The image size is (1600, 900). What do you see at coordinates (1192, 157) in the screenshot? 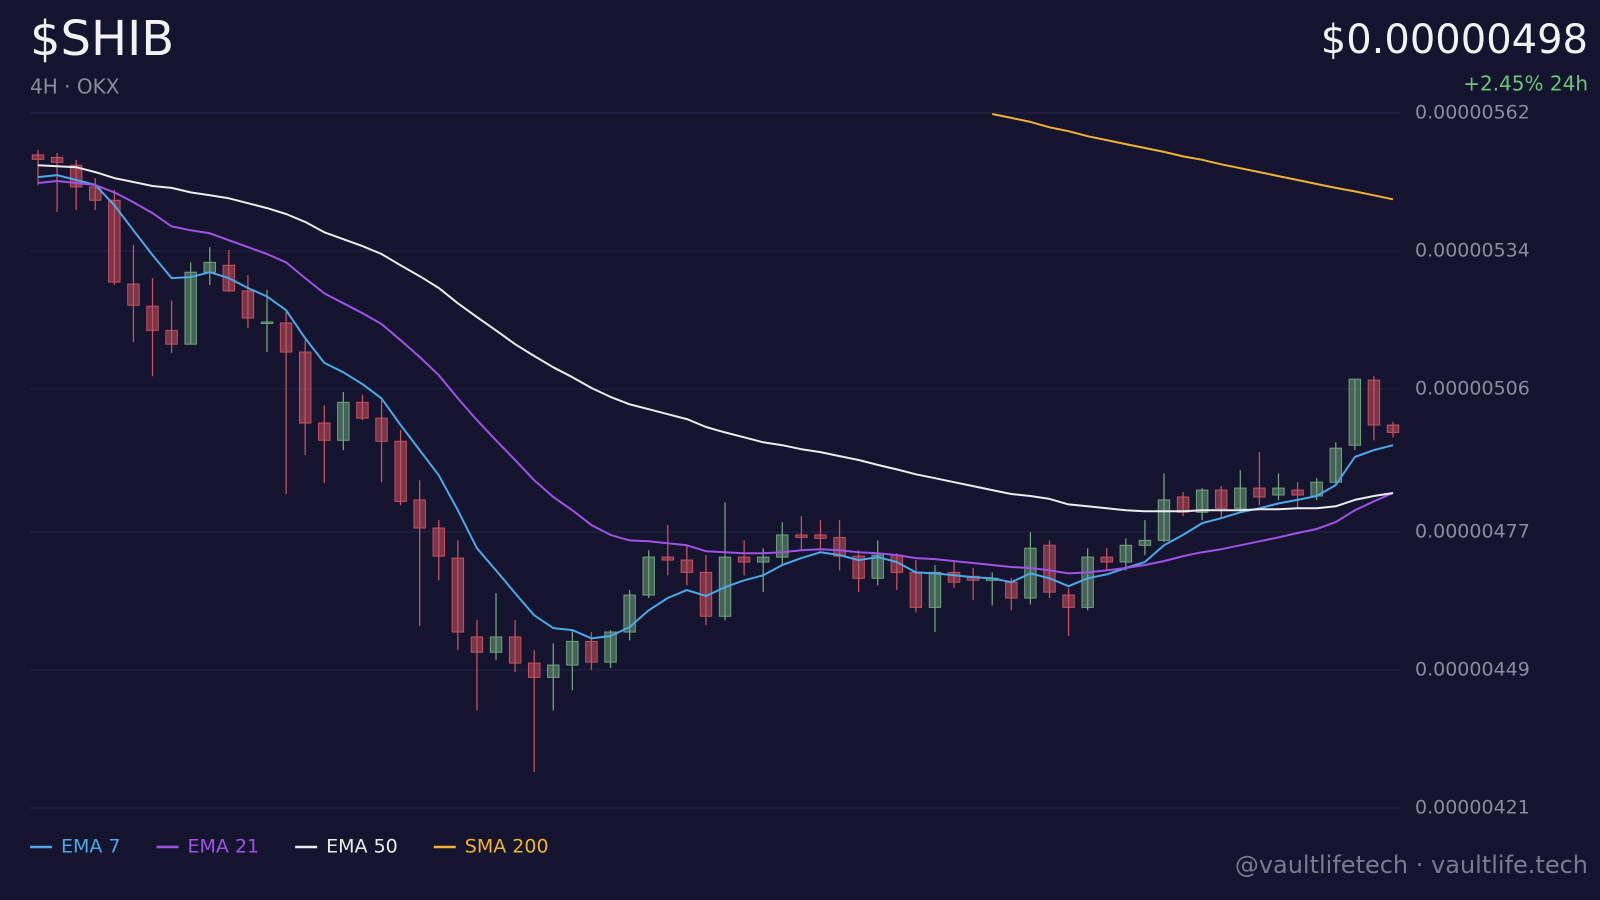
I see `indicator-line` at bounding box center [1192, 157].